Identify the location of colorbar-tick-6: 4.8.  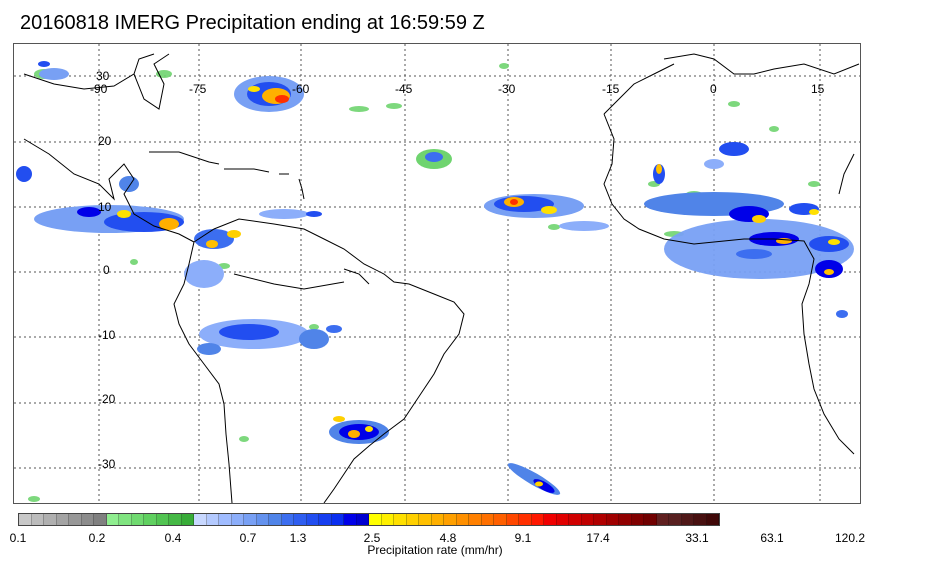
(448, 538).